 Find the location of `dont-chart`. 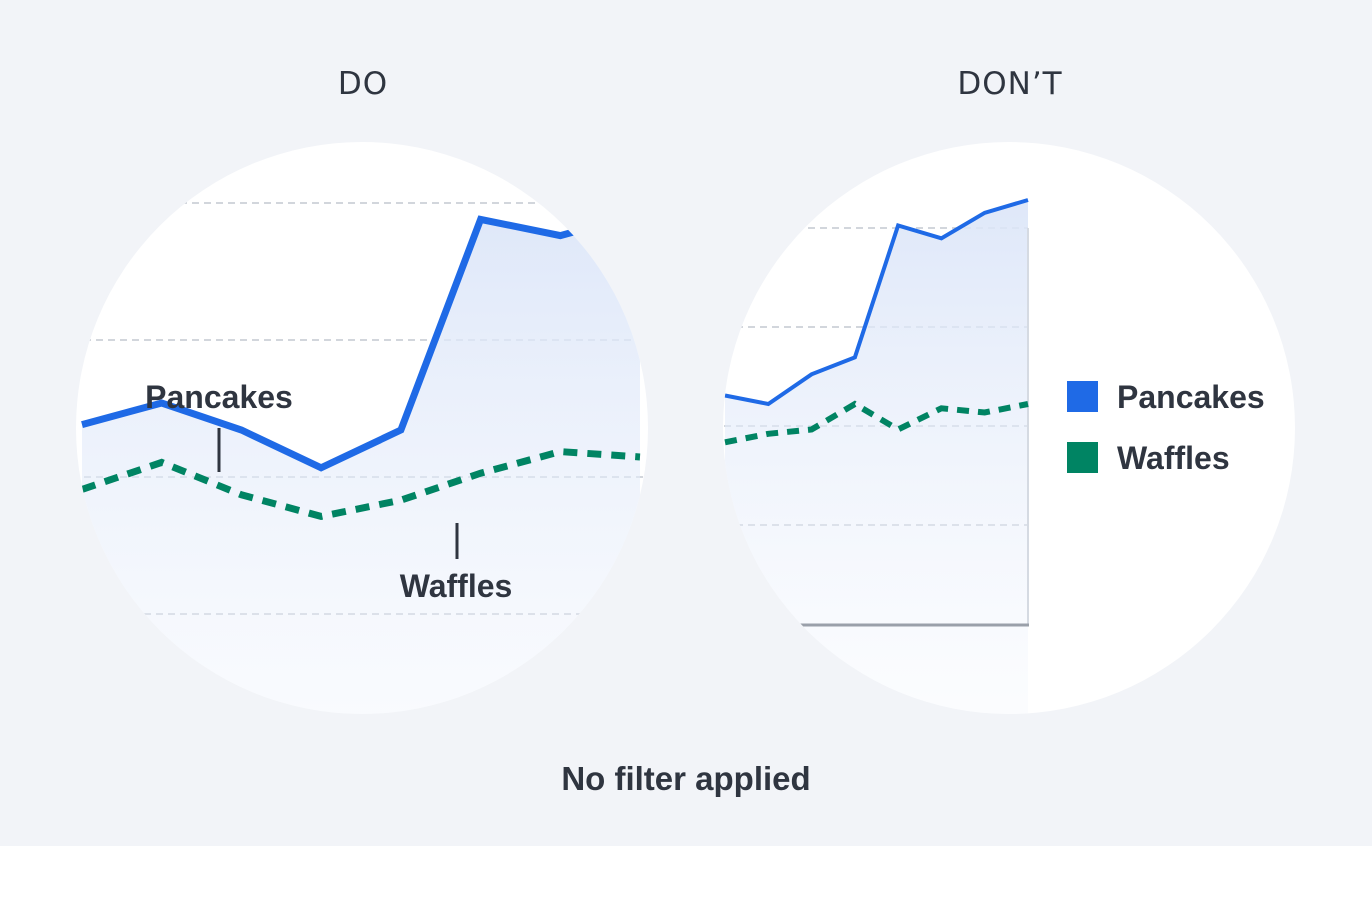

dont-chart is located at coordinates (876, 456).